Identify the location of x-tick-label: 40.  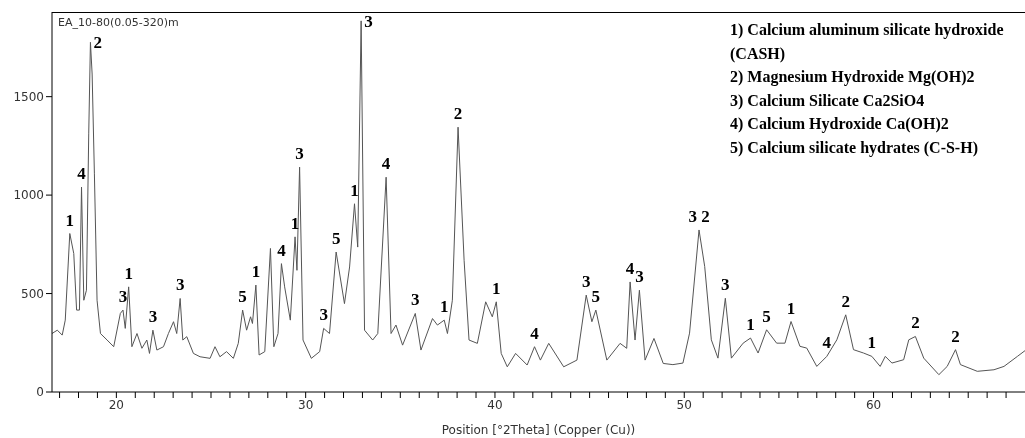
(495, 404).